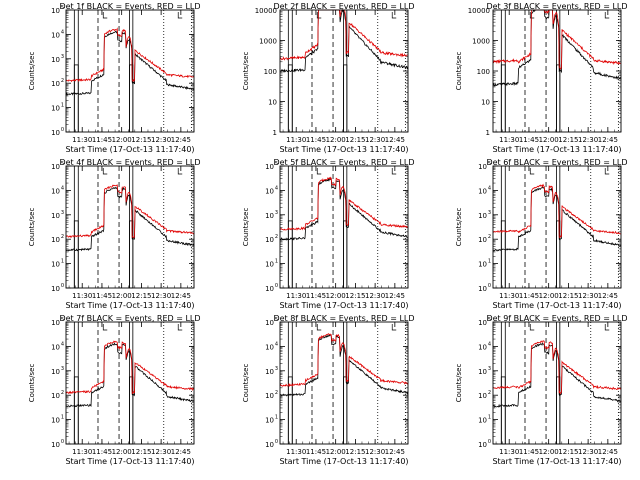 The image size is (640, 480). Describe the element at coordinates (556, 318) in the screenshot. I see `panel-title: Det 9f BLACK = Events, RED = LLD` at that location.